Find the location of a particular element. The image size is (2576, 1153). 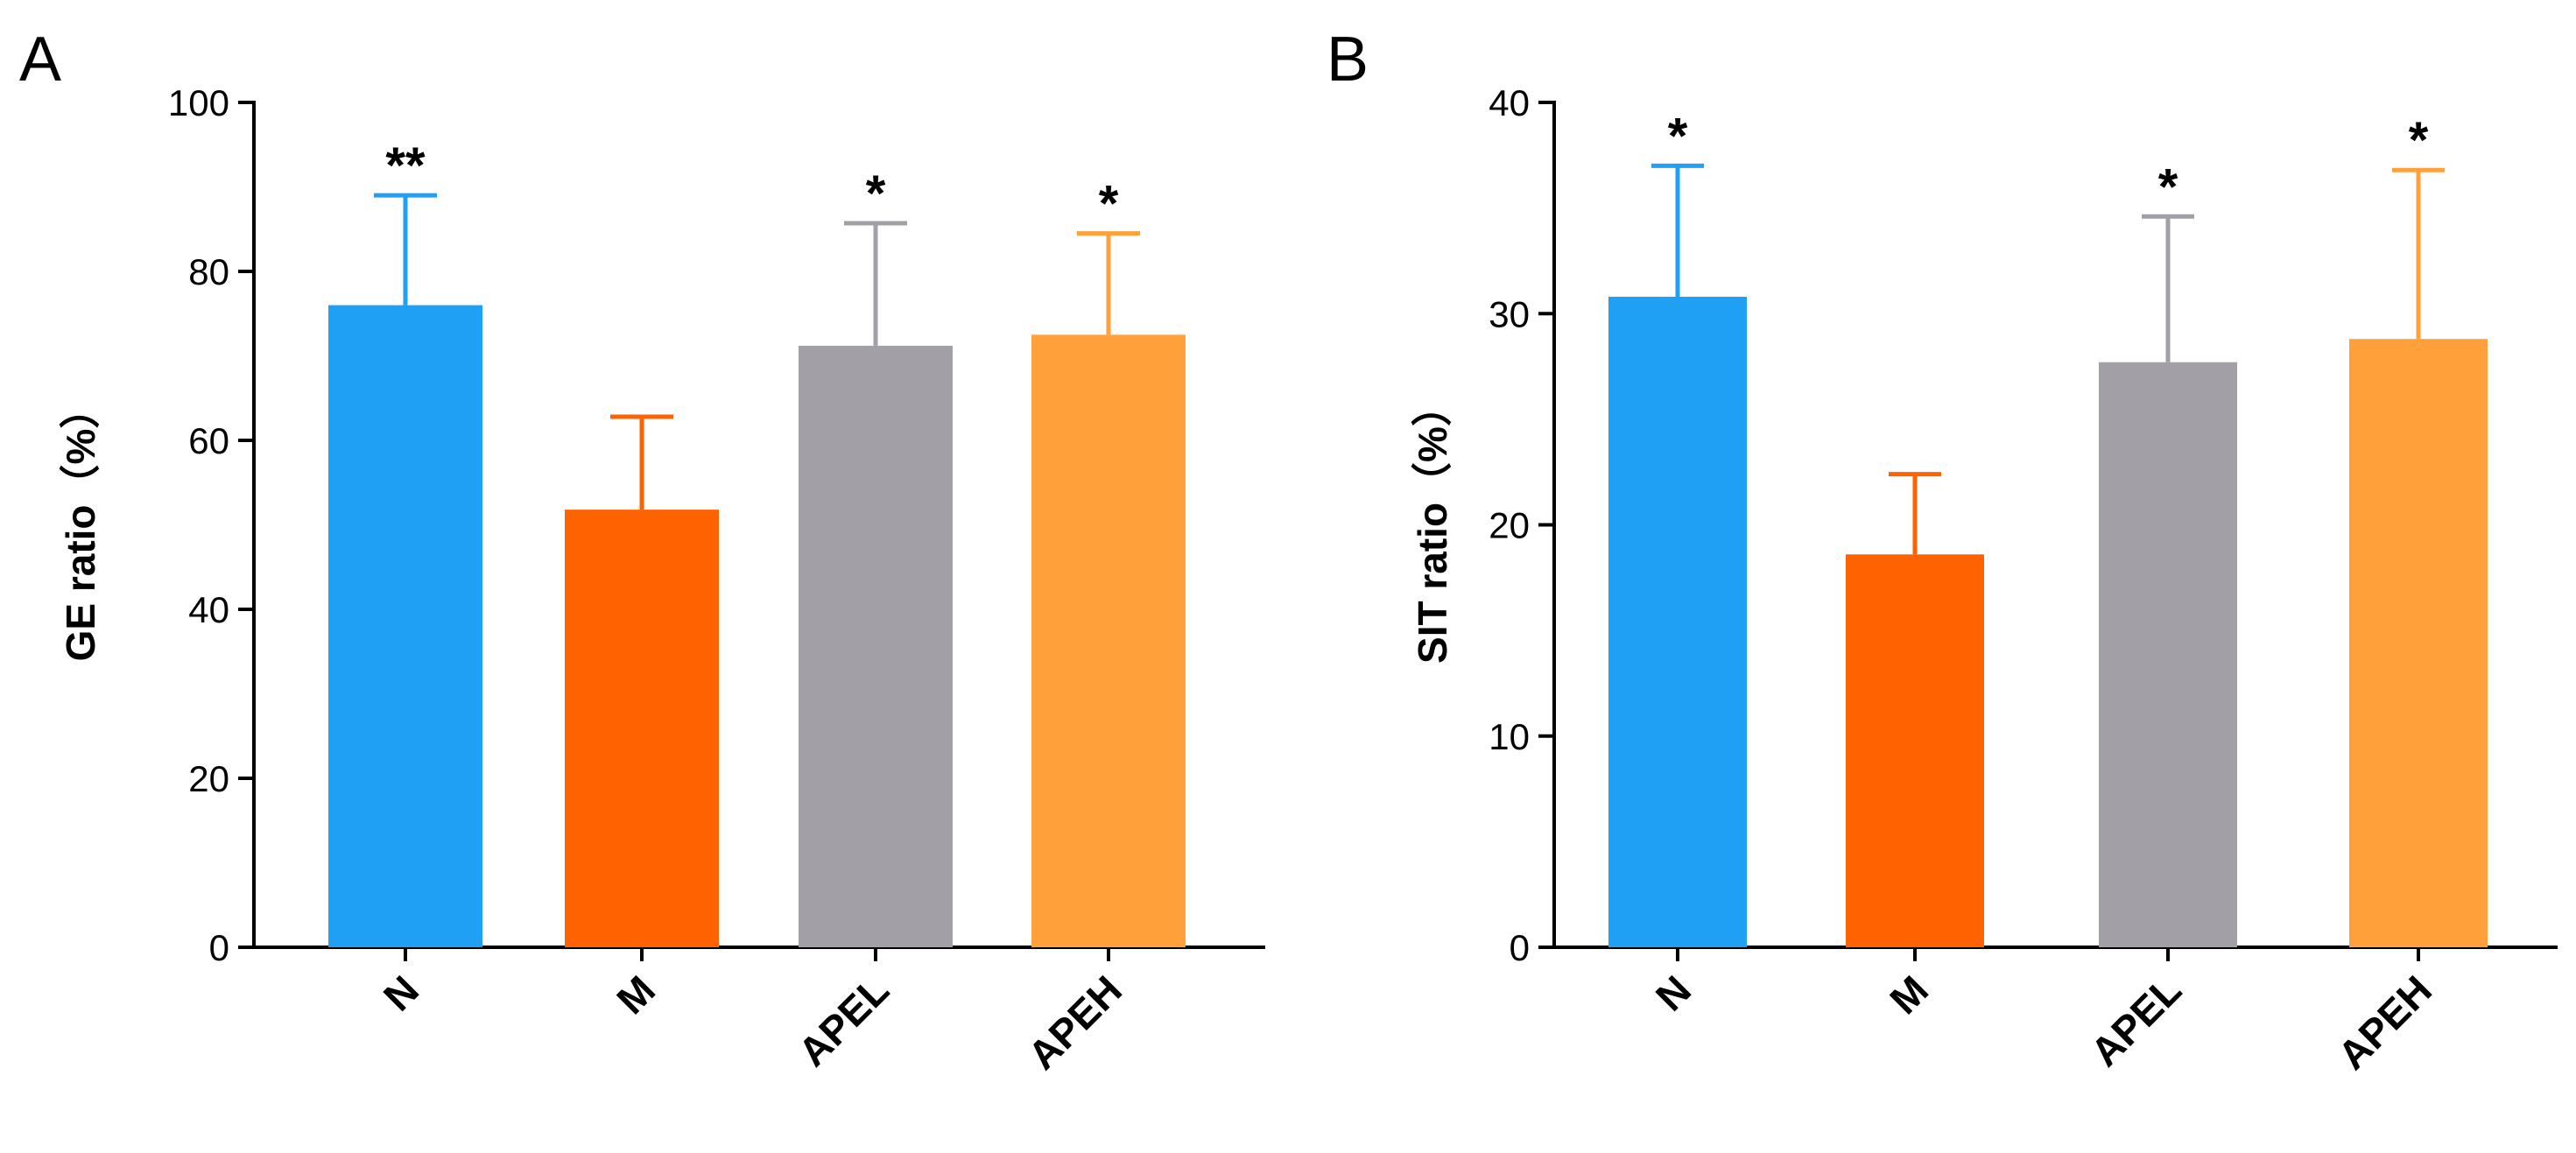

y-tick-label: 10 is located at coordinates (1509, 737).